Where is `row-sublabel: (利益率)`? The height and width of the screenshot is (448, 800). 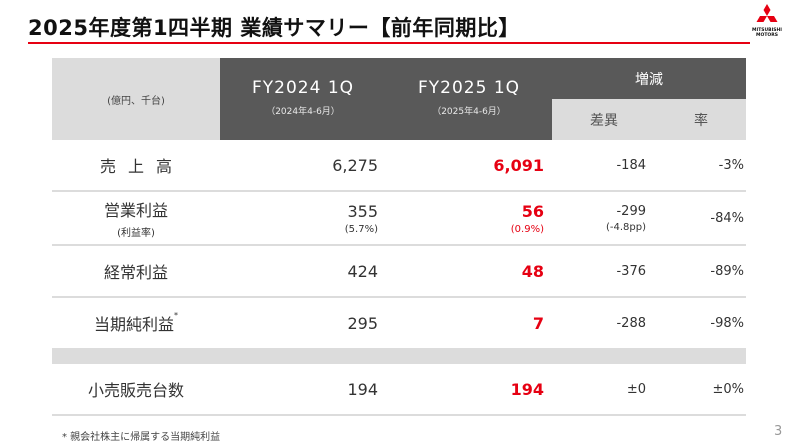
row-sublabel: (利益率) is located at coordinates (136, 233).